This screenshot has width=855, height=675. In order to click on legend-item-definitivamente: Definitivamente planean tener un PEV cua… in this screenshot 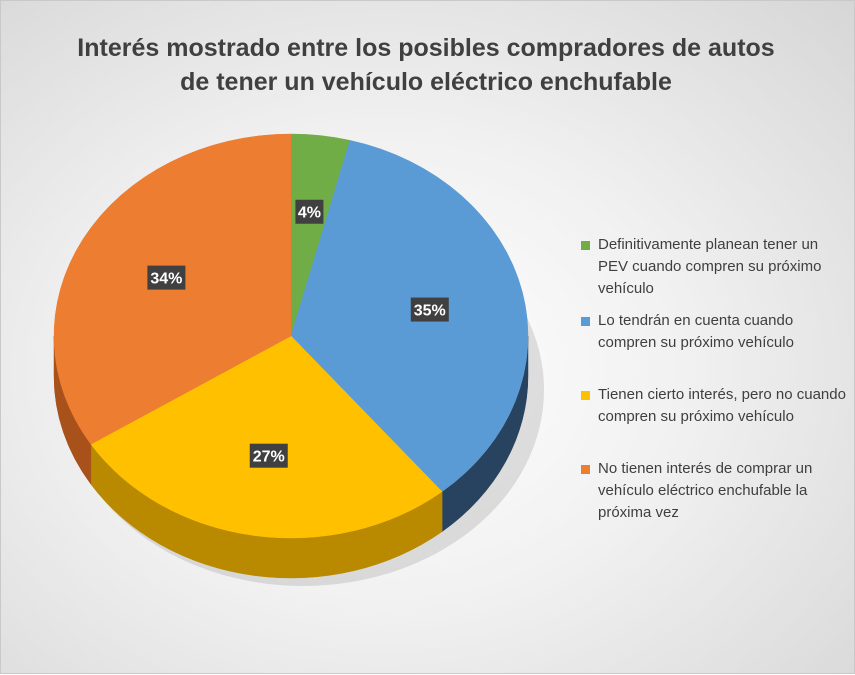, I will do `click(713, 267)`.